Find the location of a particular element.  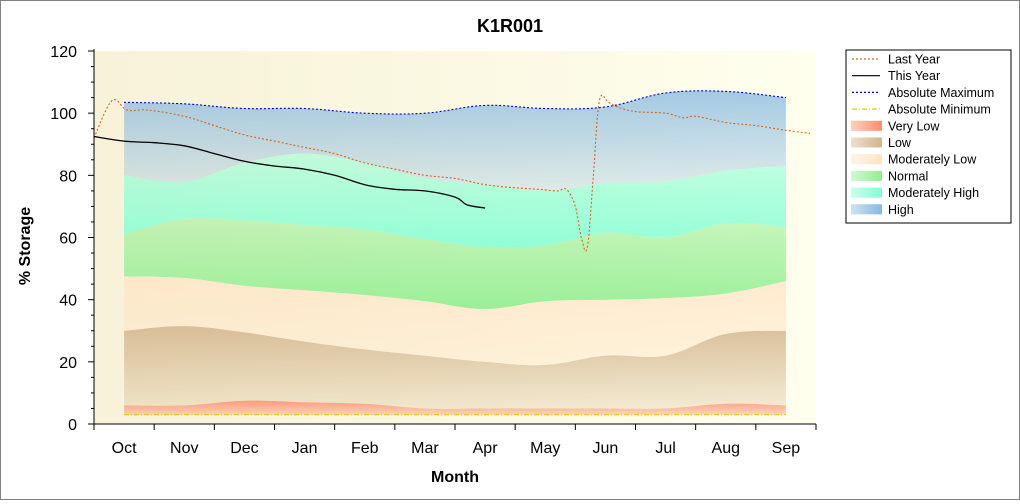

legend-label: Absolute Maximum is located at coordinates (941, 93).